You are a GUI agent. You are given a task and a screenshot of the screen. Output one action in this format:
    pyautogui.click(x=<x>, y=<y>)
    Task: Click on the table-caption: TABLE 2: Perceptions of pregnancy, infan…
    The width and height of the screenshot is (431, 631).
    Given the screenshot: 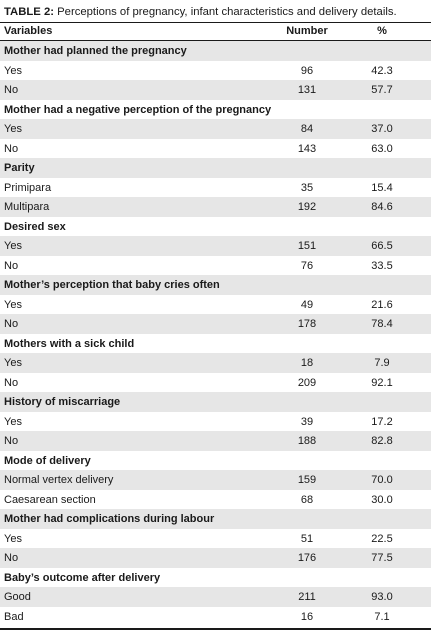 What is the action you would take?
    pyautogui.click(x=216, y=12)
    